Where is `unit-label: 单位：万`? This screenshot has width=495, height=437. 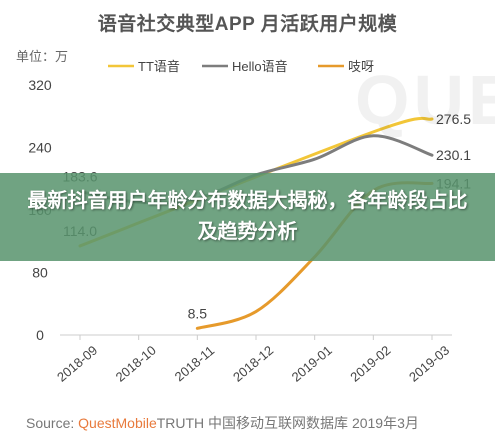
unit-label: 单位：万 is located at coordinates (42, 56).